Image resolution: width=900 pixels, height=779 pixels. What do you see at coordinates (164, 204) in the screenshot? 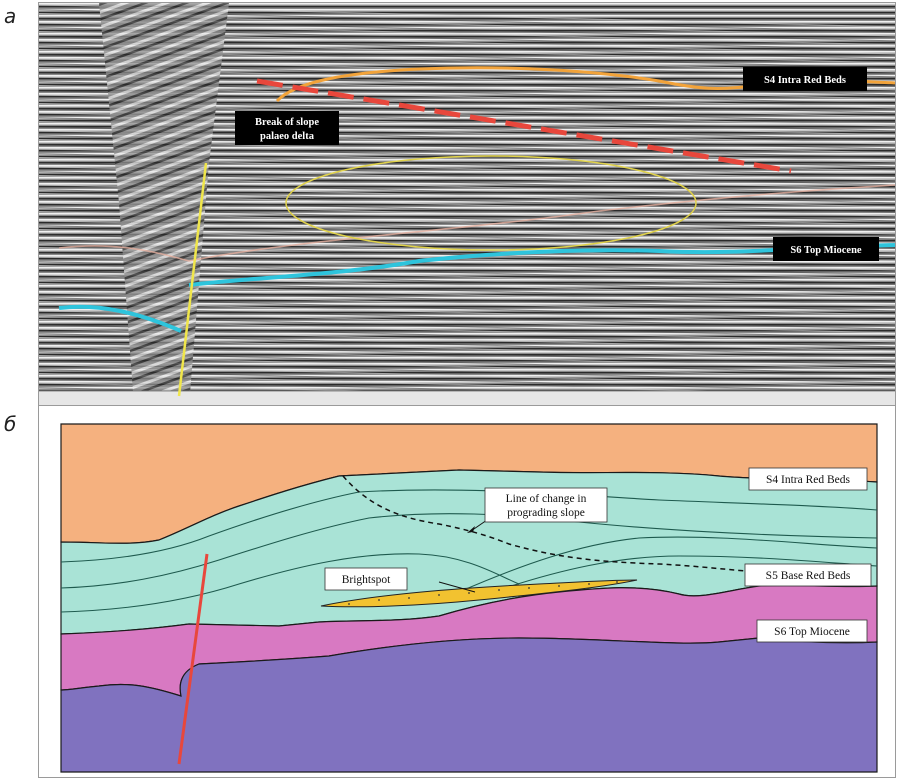
I see `chaotic-reflector-zone` at bounding box center [164, 204].